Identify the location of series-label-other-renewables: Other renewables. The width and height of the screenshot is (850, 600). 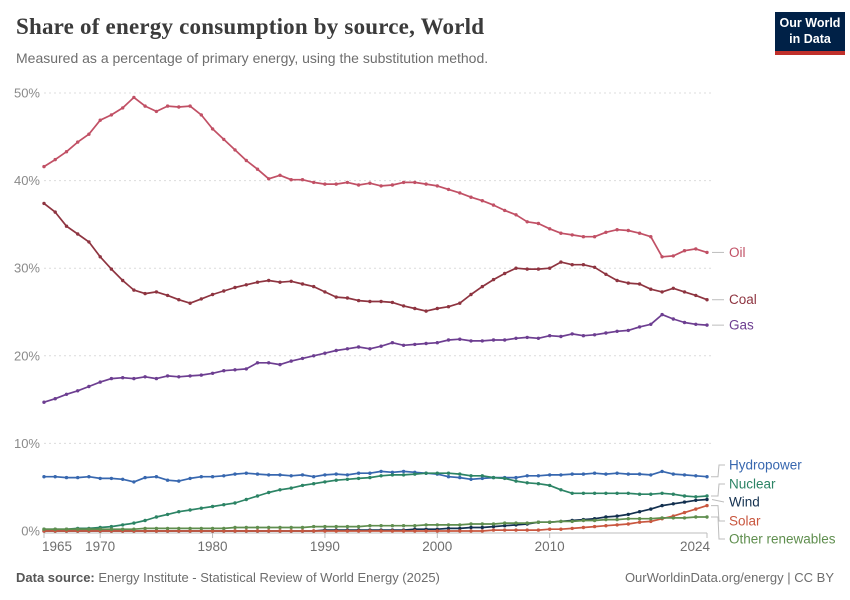
(782, 539).